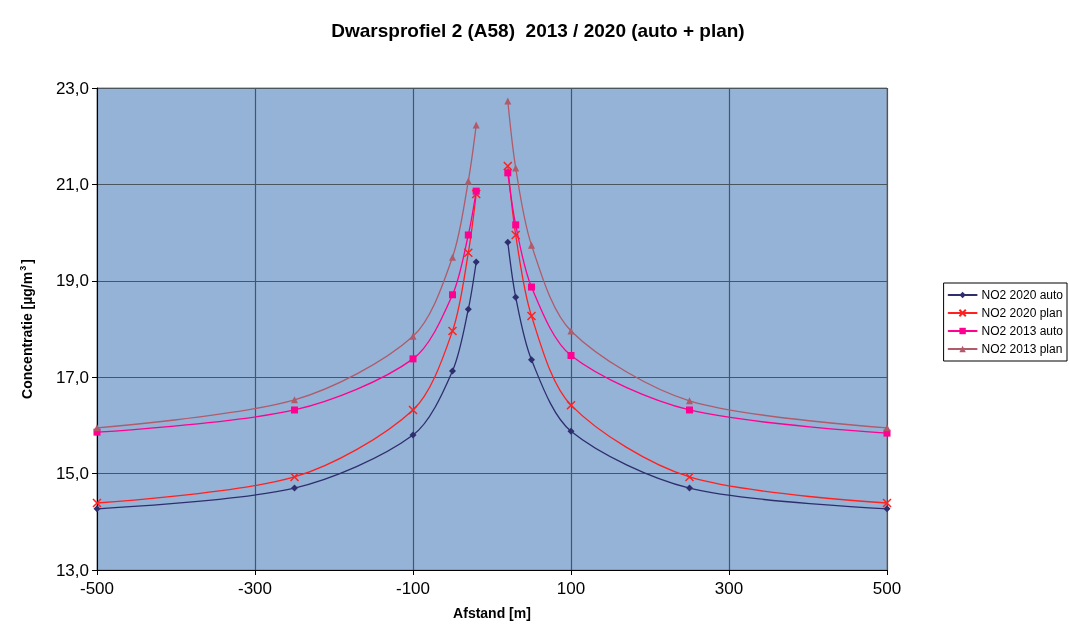  I want to click on y-tick-label: 23,0, so click(72, 88).